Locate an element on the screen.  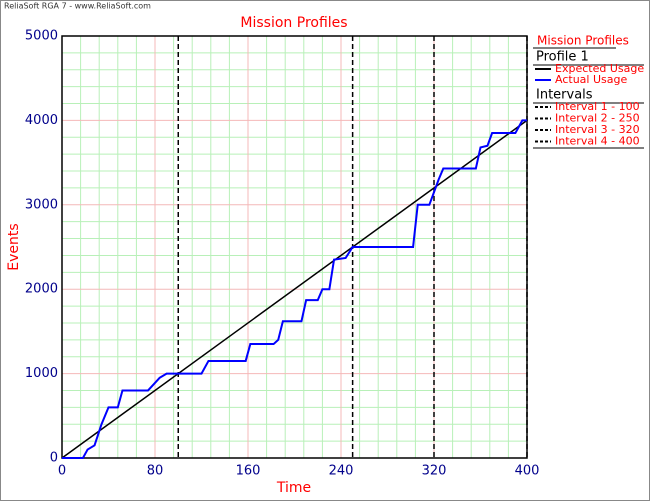
x-tick-label: 160 is located at coordinates (248, 471).